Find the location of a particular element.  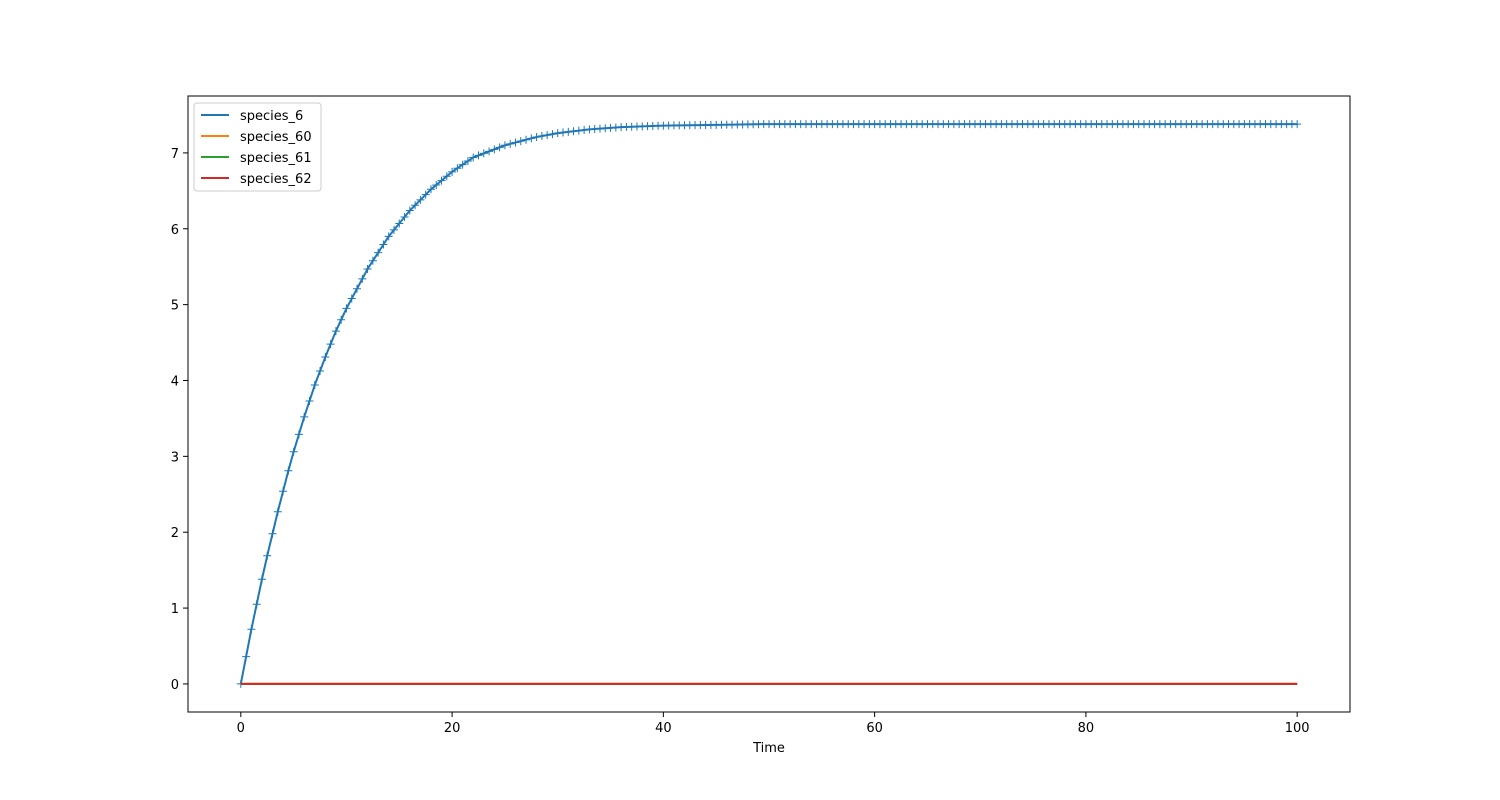

x-tick-label: 100 is located at coordinates (1297, 728).